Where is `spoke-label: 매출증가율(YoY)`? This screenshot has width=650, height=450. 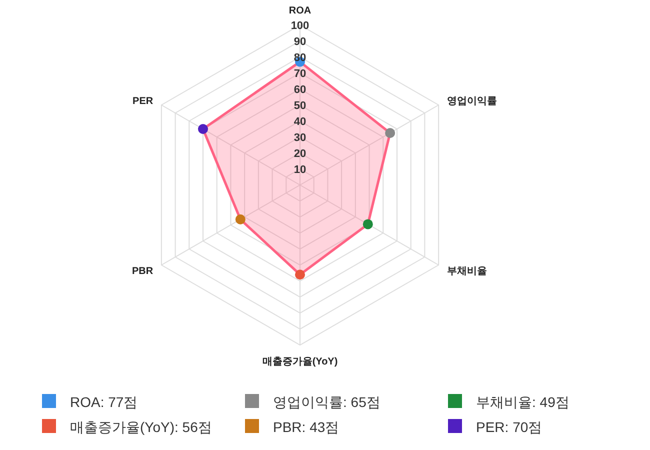
spoke-label: 매출증가율(YoY) is located at coordinates (300, 362).